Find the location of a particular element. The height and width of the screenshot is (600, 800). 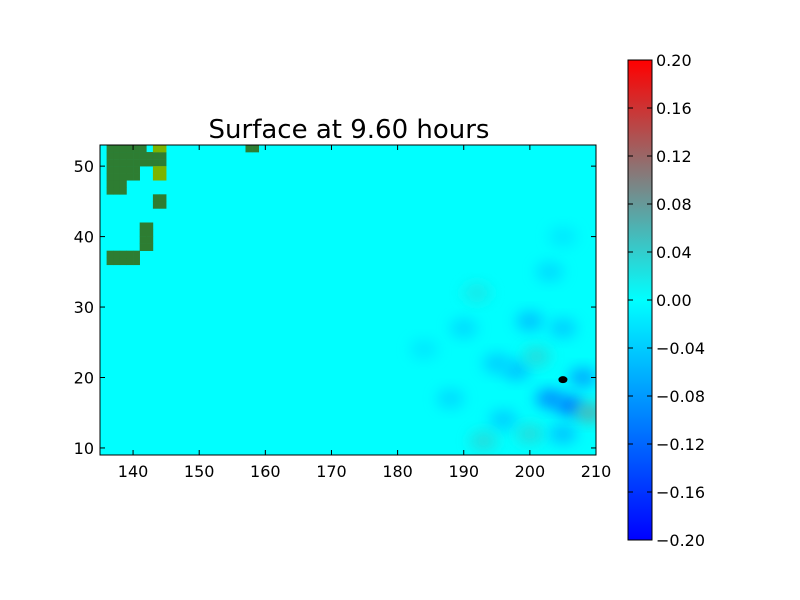

colorbar-tick-label: −0.08 is located at coordinates (680, 396).